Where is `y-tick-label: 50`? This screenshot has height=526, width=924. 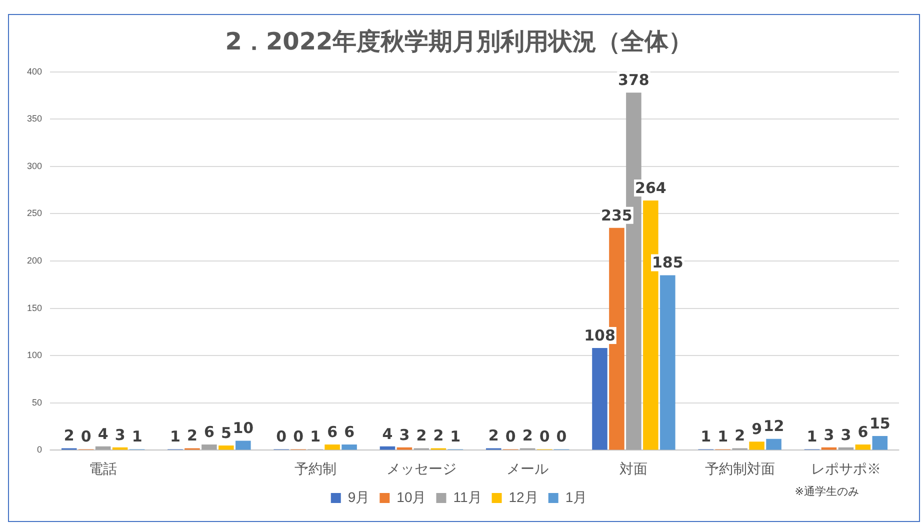 y-tick-label: 50 is located at coordinates (37, 402).